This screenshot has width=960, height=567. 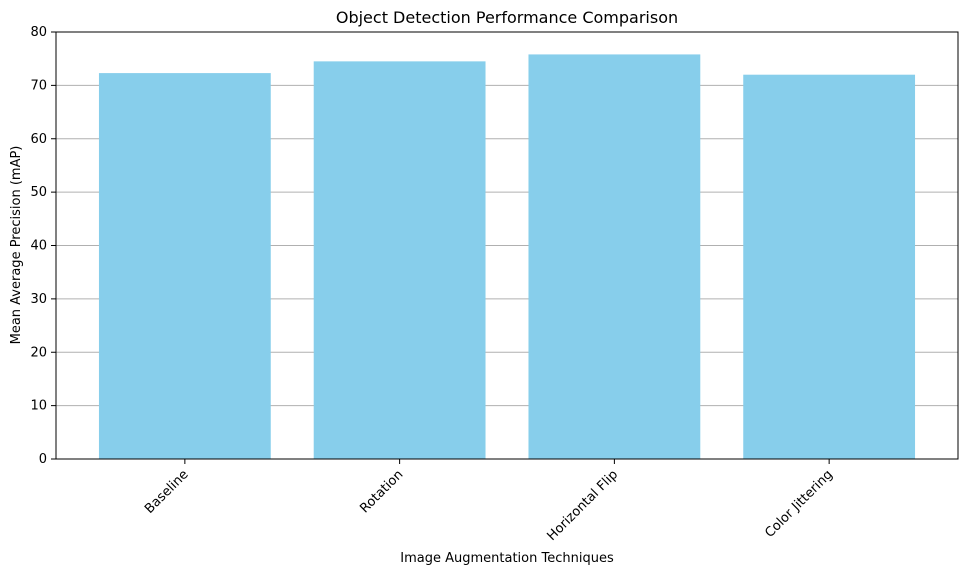 What do you see at coordinates (38, 192) in the screenshot?
I see `y-tick-label: 50` at bounding box center [38, 192].